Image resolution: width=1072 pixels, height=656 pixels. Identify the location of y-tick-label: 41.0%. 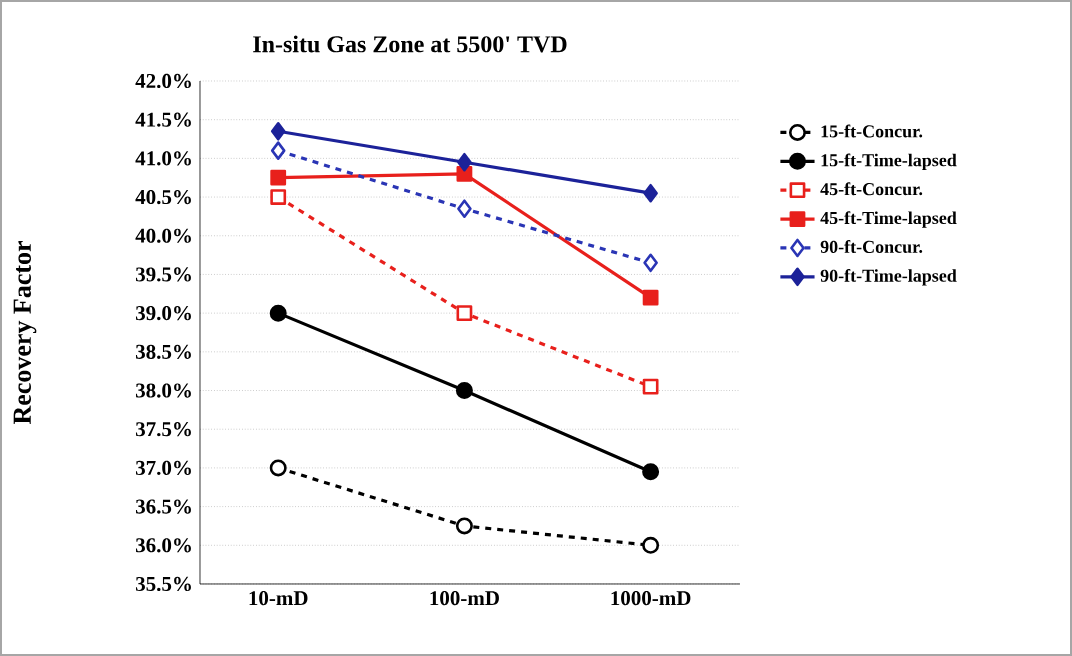
(163, 158).